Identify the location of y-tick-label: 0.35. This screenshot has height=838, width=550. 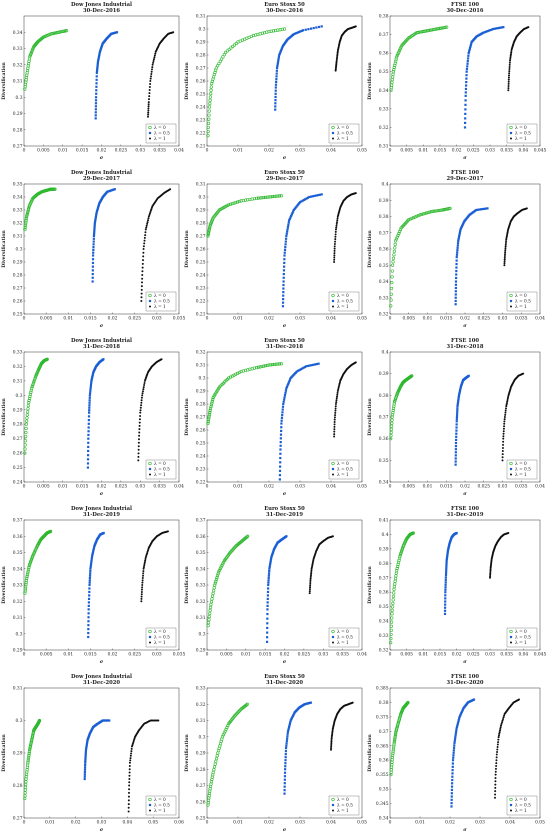
(201, 553).